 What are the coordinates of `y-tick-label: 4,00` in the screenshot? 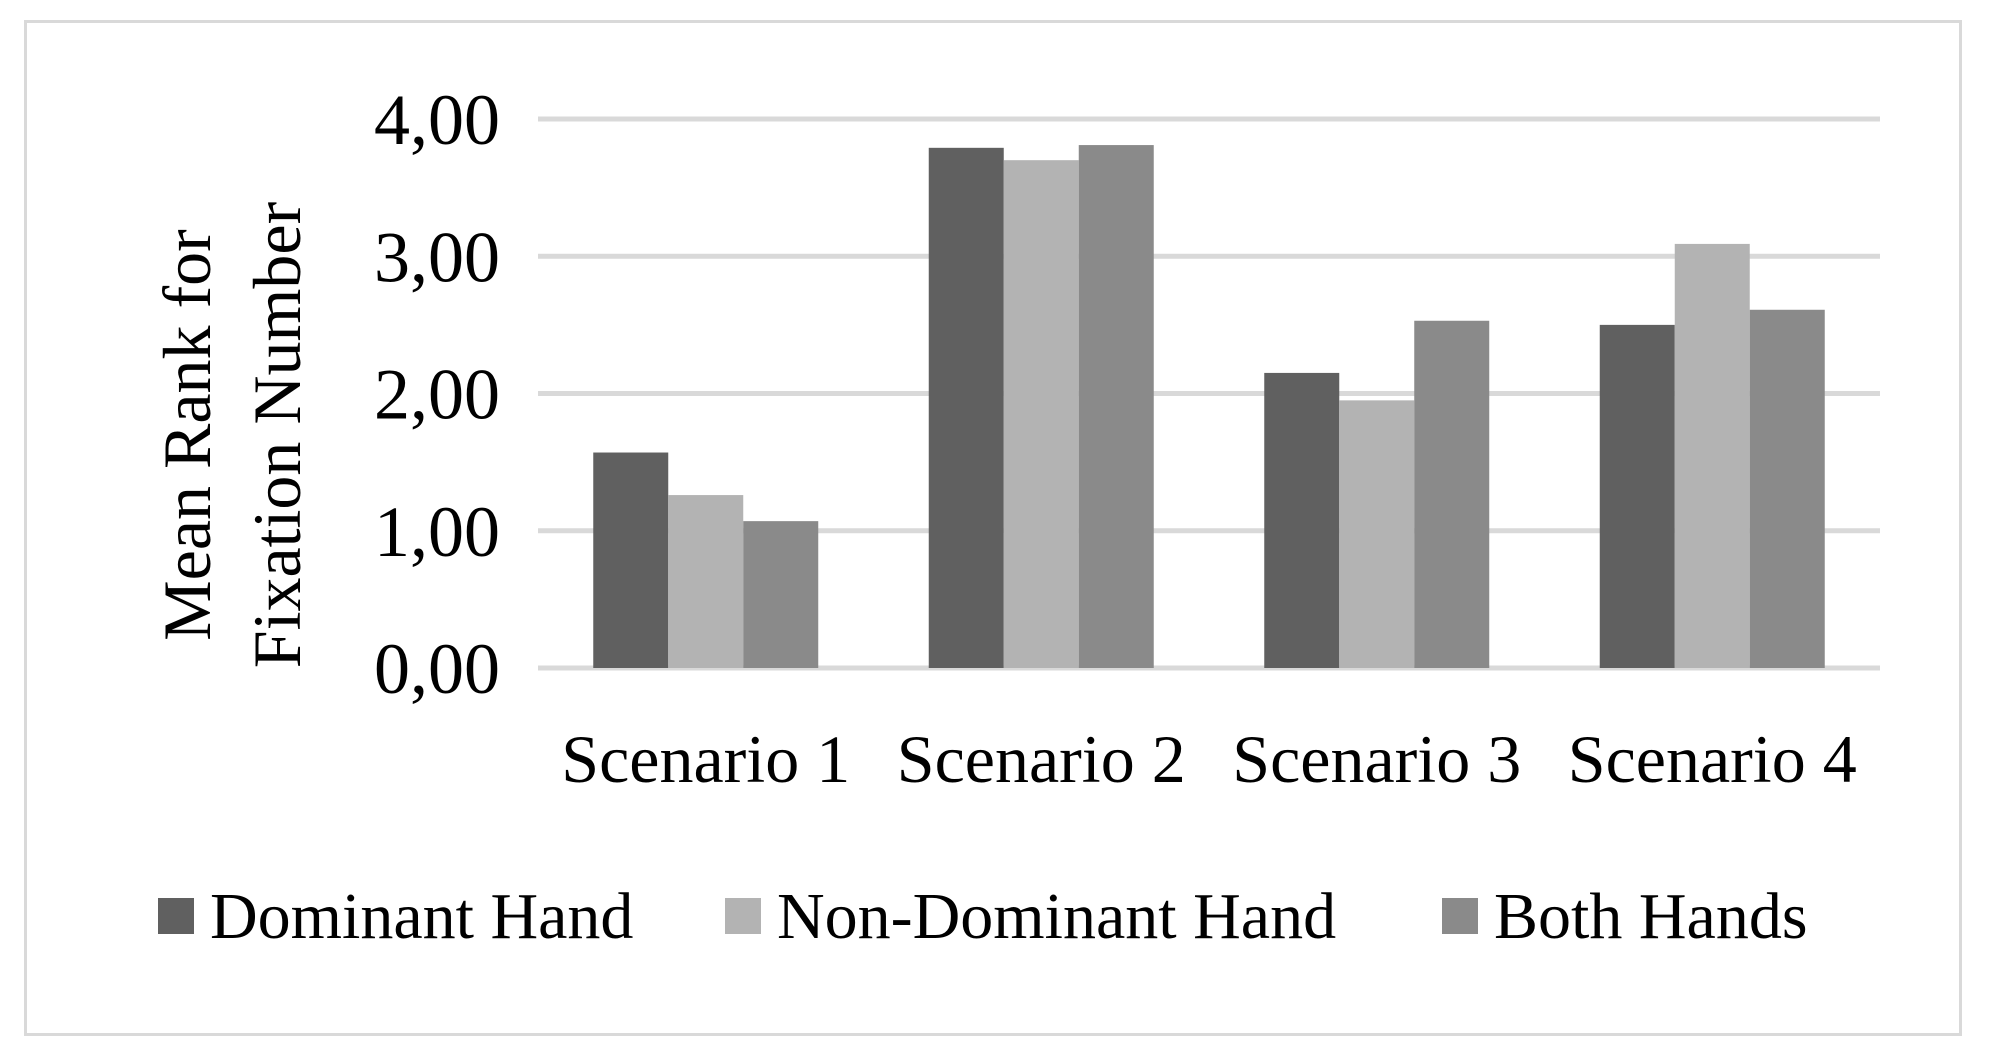 It's located at (437, 120).